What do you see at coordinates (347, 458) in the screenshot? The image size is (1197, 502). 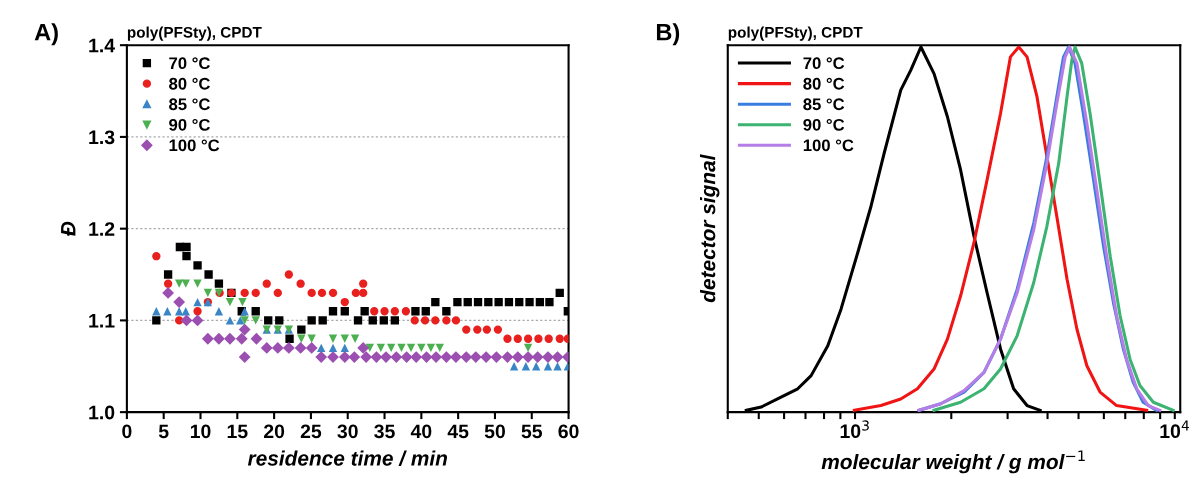 I see `x-axis-title: residence time / min` at bounding box center [347, 458].